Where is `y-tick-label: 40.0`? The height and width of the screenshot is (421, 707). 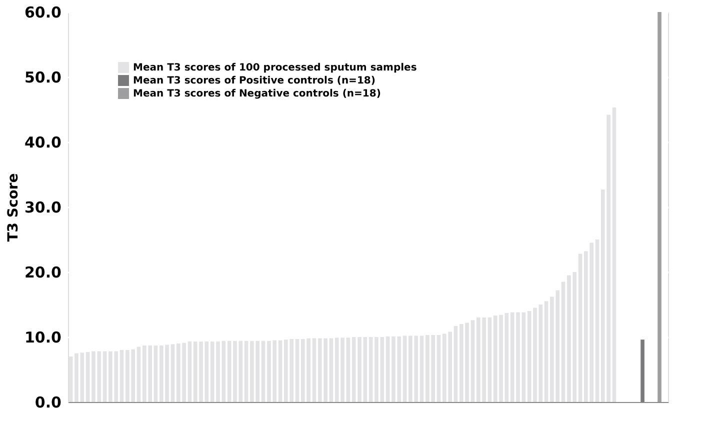
y-tick-label: 40.0 is located at coordinates (43, 143).